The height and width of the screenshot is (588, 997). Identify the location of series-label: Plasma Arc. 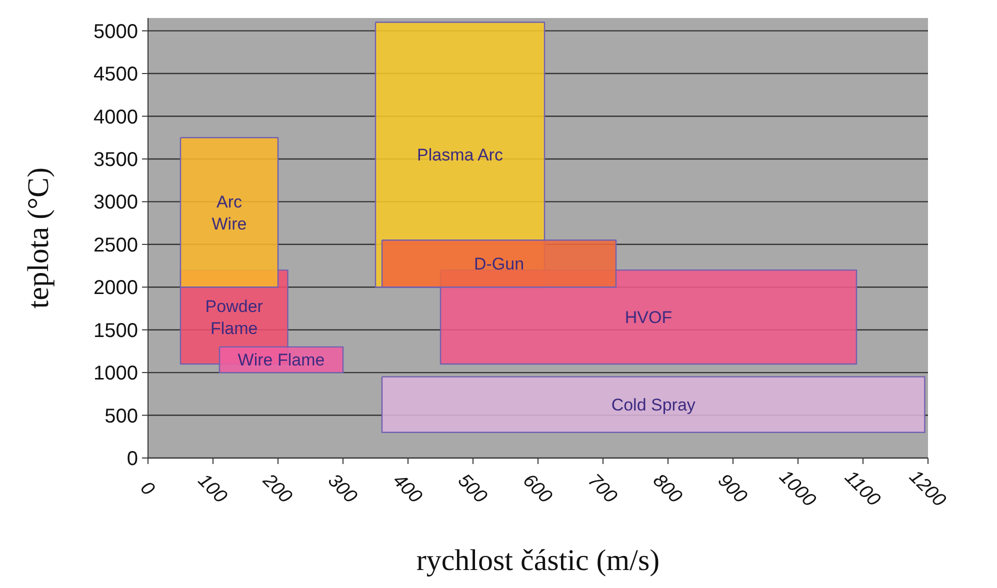
(460, 155).